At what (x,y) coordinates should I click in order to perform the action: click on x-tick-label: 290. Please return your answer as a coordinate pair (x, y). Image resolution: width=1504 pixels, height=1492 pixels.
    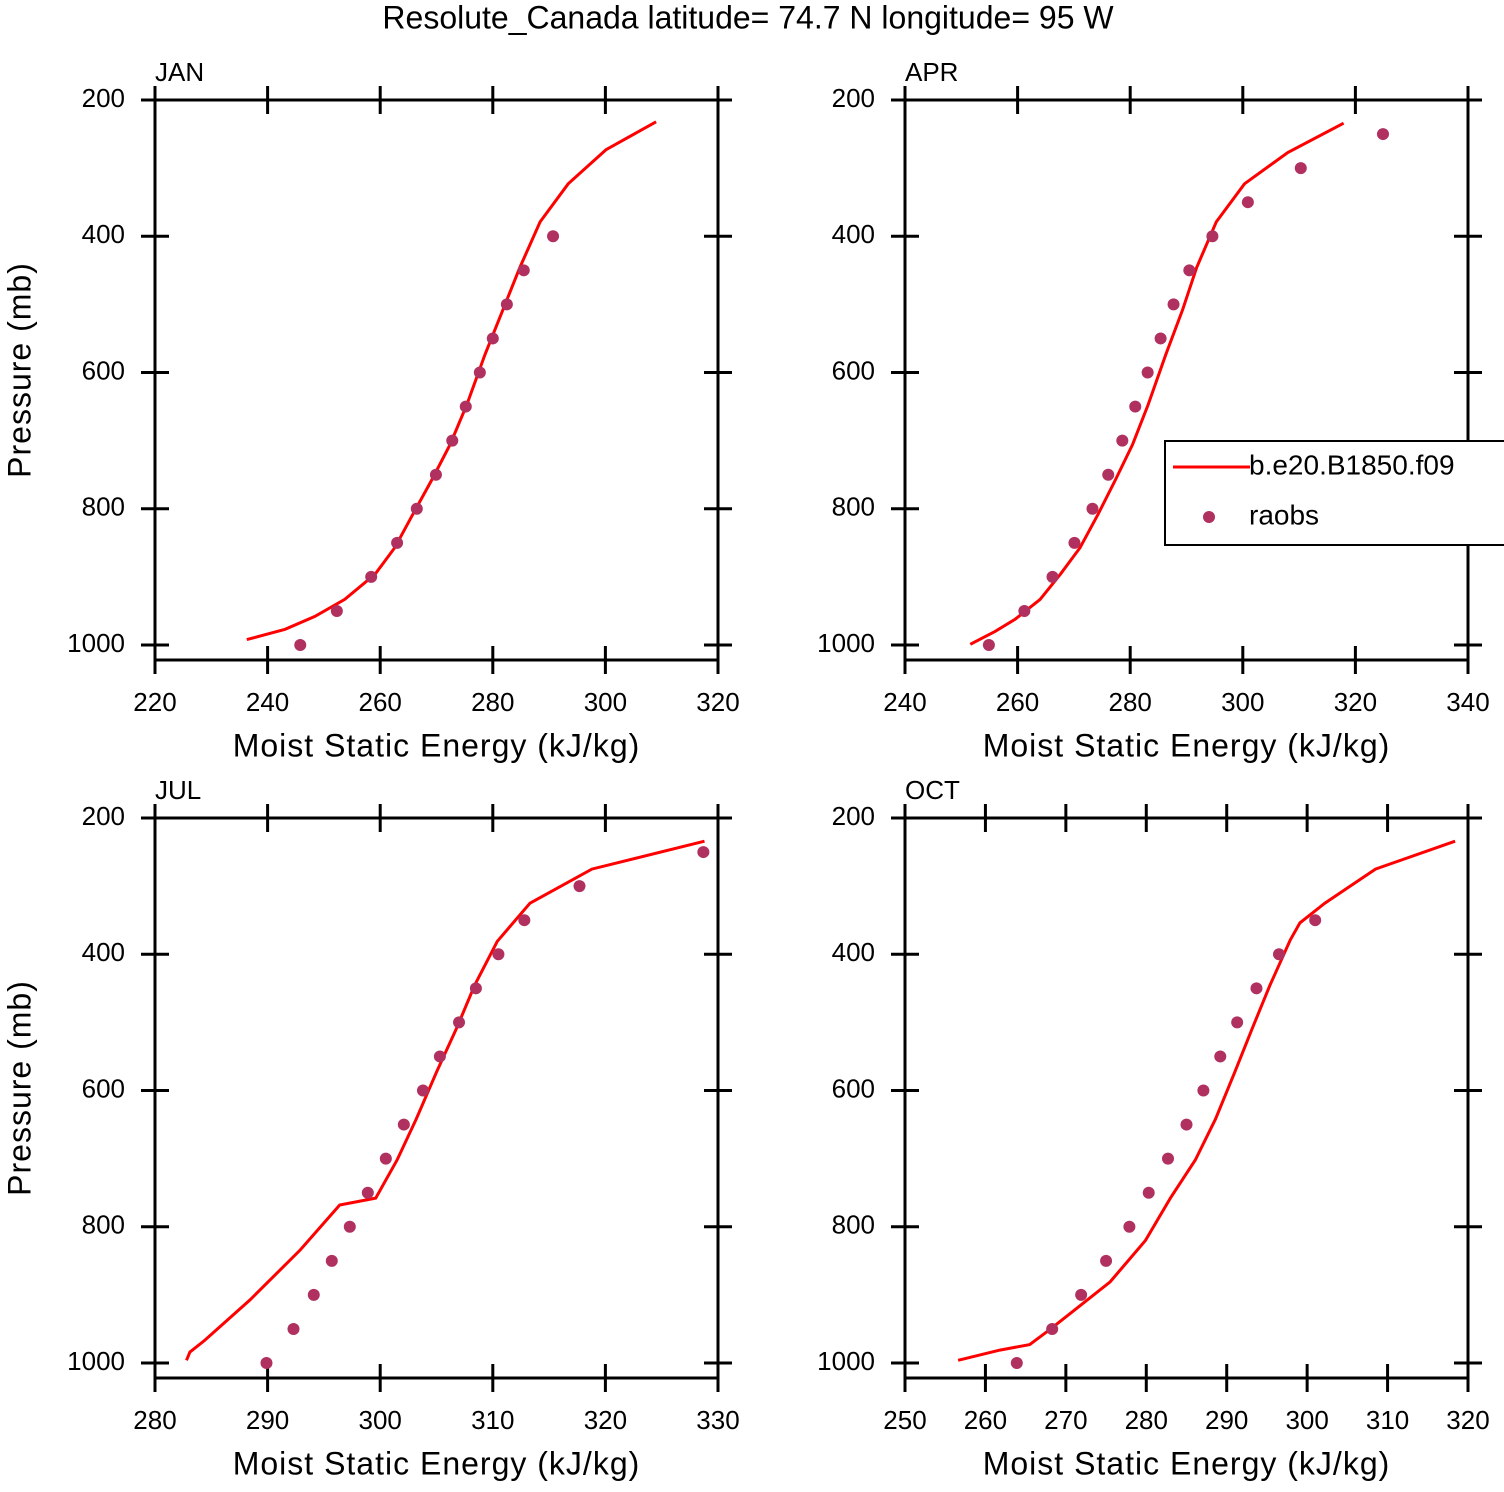
    Looking at the image, I should click on (1226, 1420).